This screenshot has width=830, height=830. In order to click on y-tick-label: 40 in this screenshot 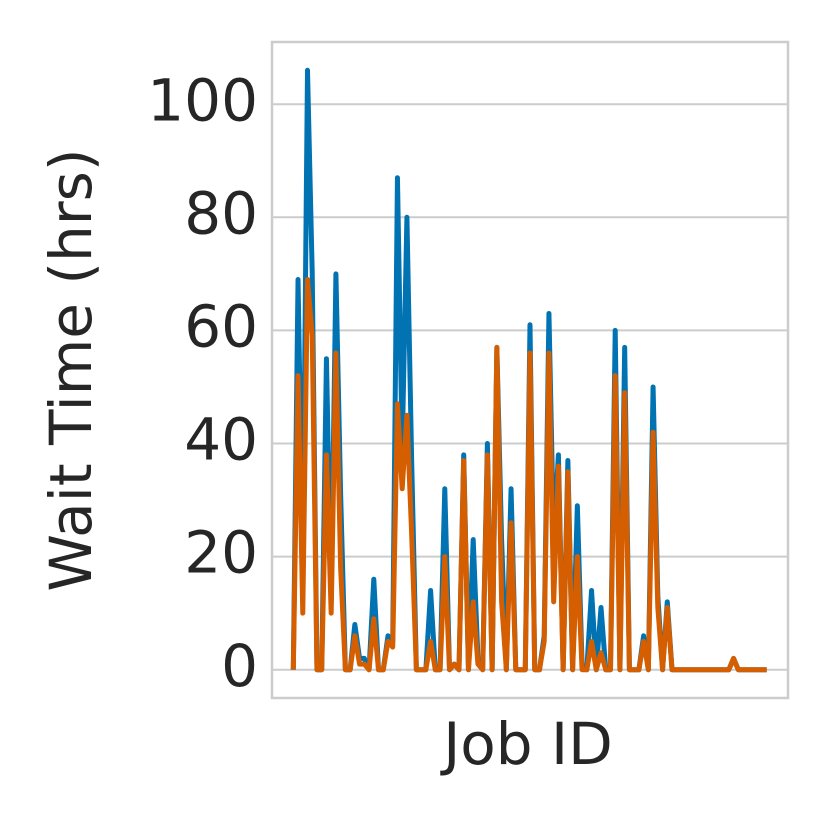, I will do `click(221, 440)`.